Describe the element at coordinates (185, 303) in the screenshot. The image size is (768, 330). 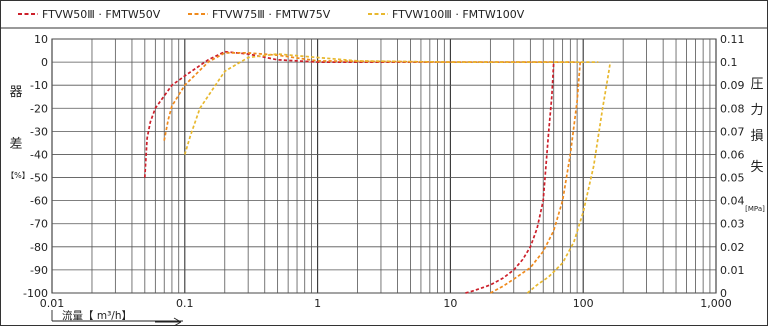
I see `x-tick-label: 0.1` at that location.